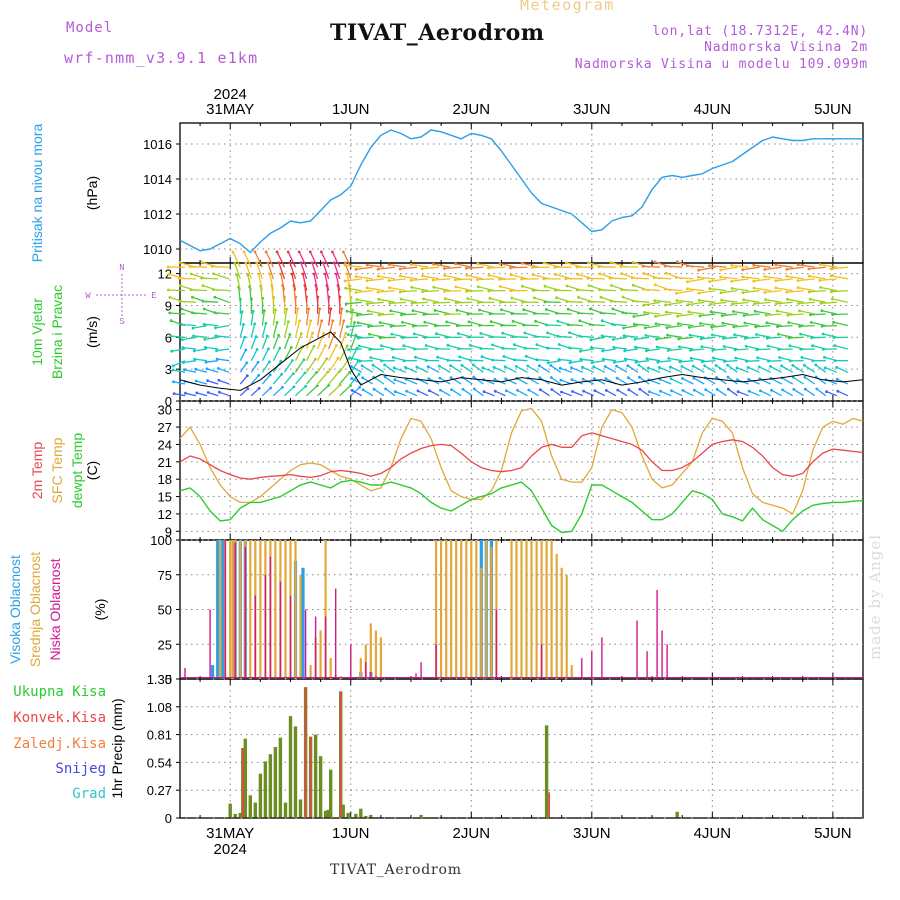 This screenshot has width=900, height=900. What do you see at coordinates (165, 479) in the screenshot?
I see `y-tick-label-temperature: 18` at bounding box center [165, 479].